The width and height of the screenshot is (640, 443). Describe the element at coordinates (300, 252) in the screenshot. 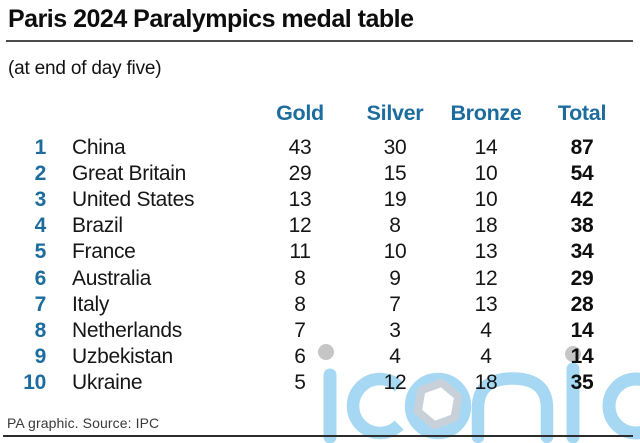

I see `cell-gold: 11` at that location.